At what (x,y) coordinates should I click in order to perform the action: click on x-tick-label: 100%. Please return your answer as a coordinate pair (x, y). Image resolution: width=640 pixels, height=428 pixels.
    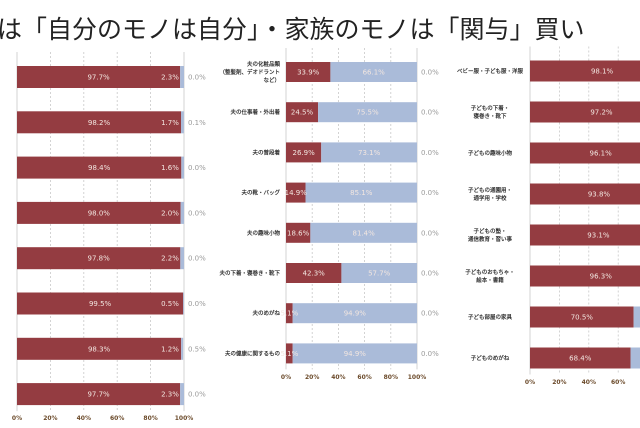
    Looking at the image, I should click on (184, 418).